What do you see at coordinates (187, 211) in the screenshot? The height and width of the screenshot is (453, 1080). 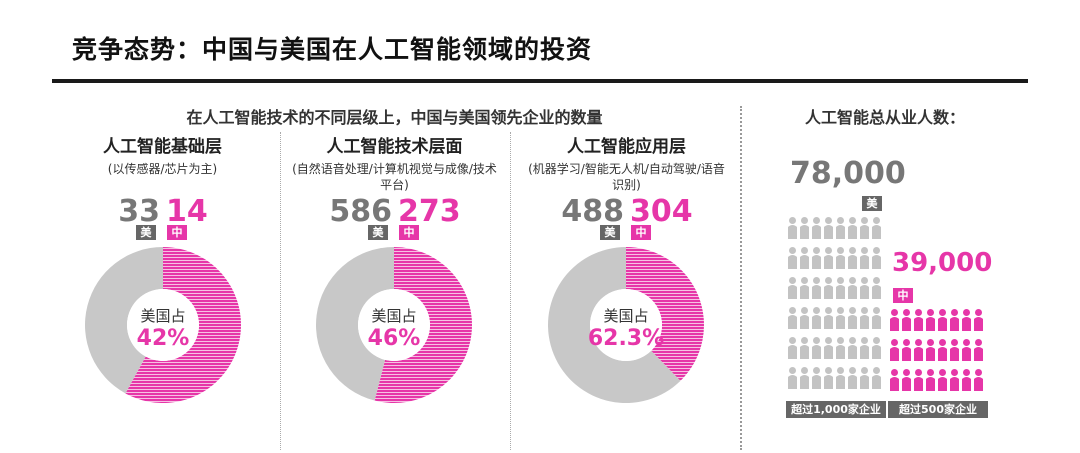 I see `cn-count: 14` at bounding box center [187, 211].